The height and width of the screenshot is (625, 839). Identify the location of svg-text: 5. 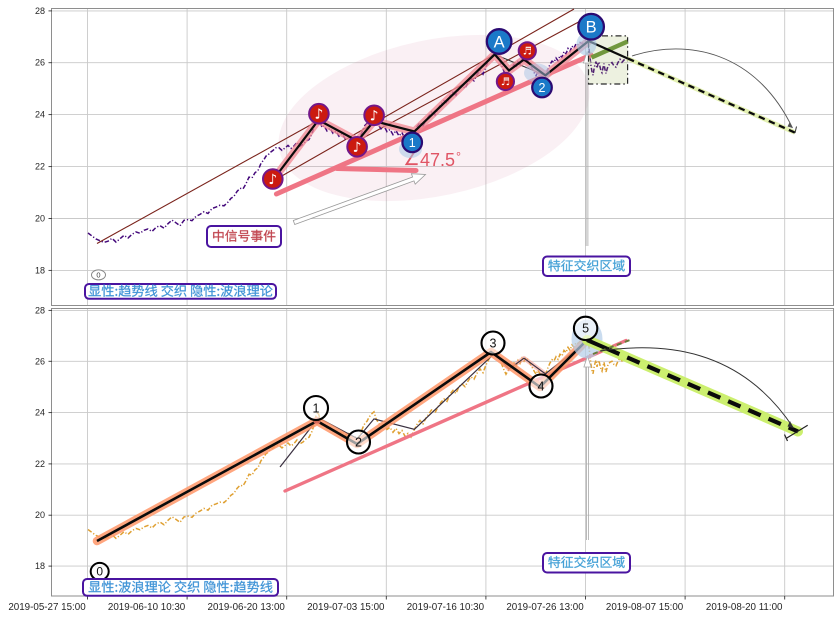
(585, 329).